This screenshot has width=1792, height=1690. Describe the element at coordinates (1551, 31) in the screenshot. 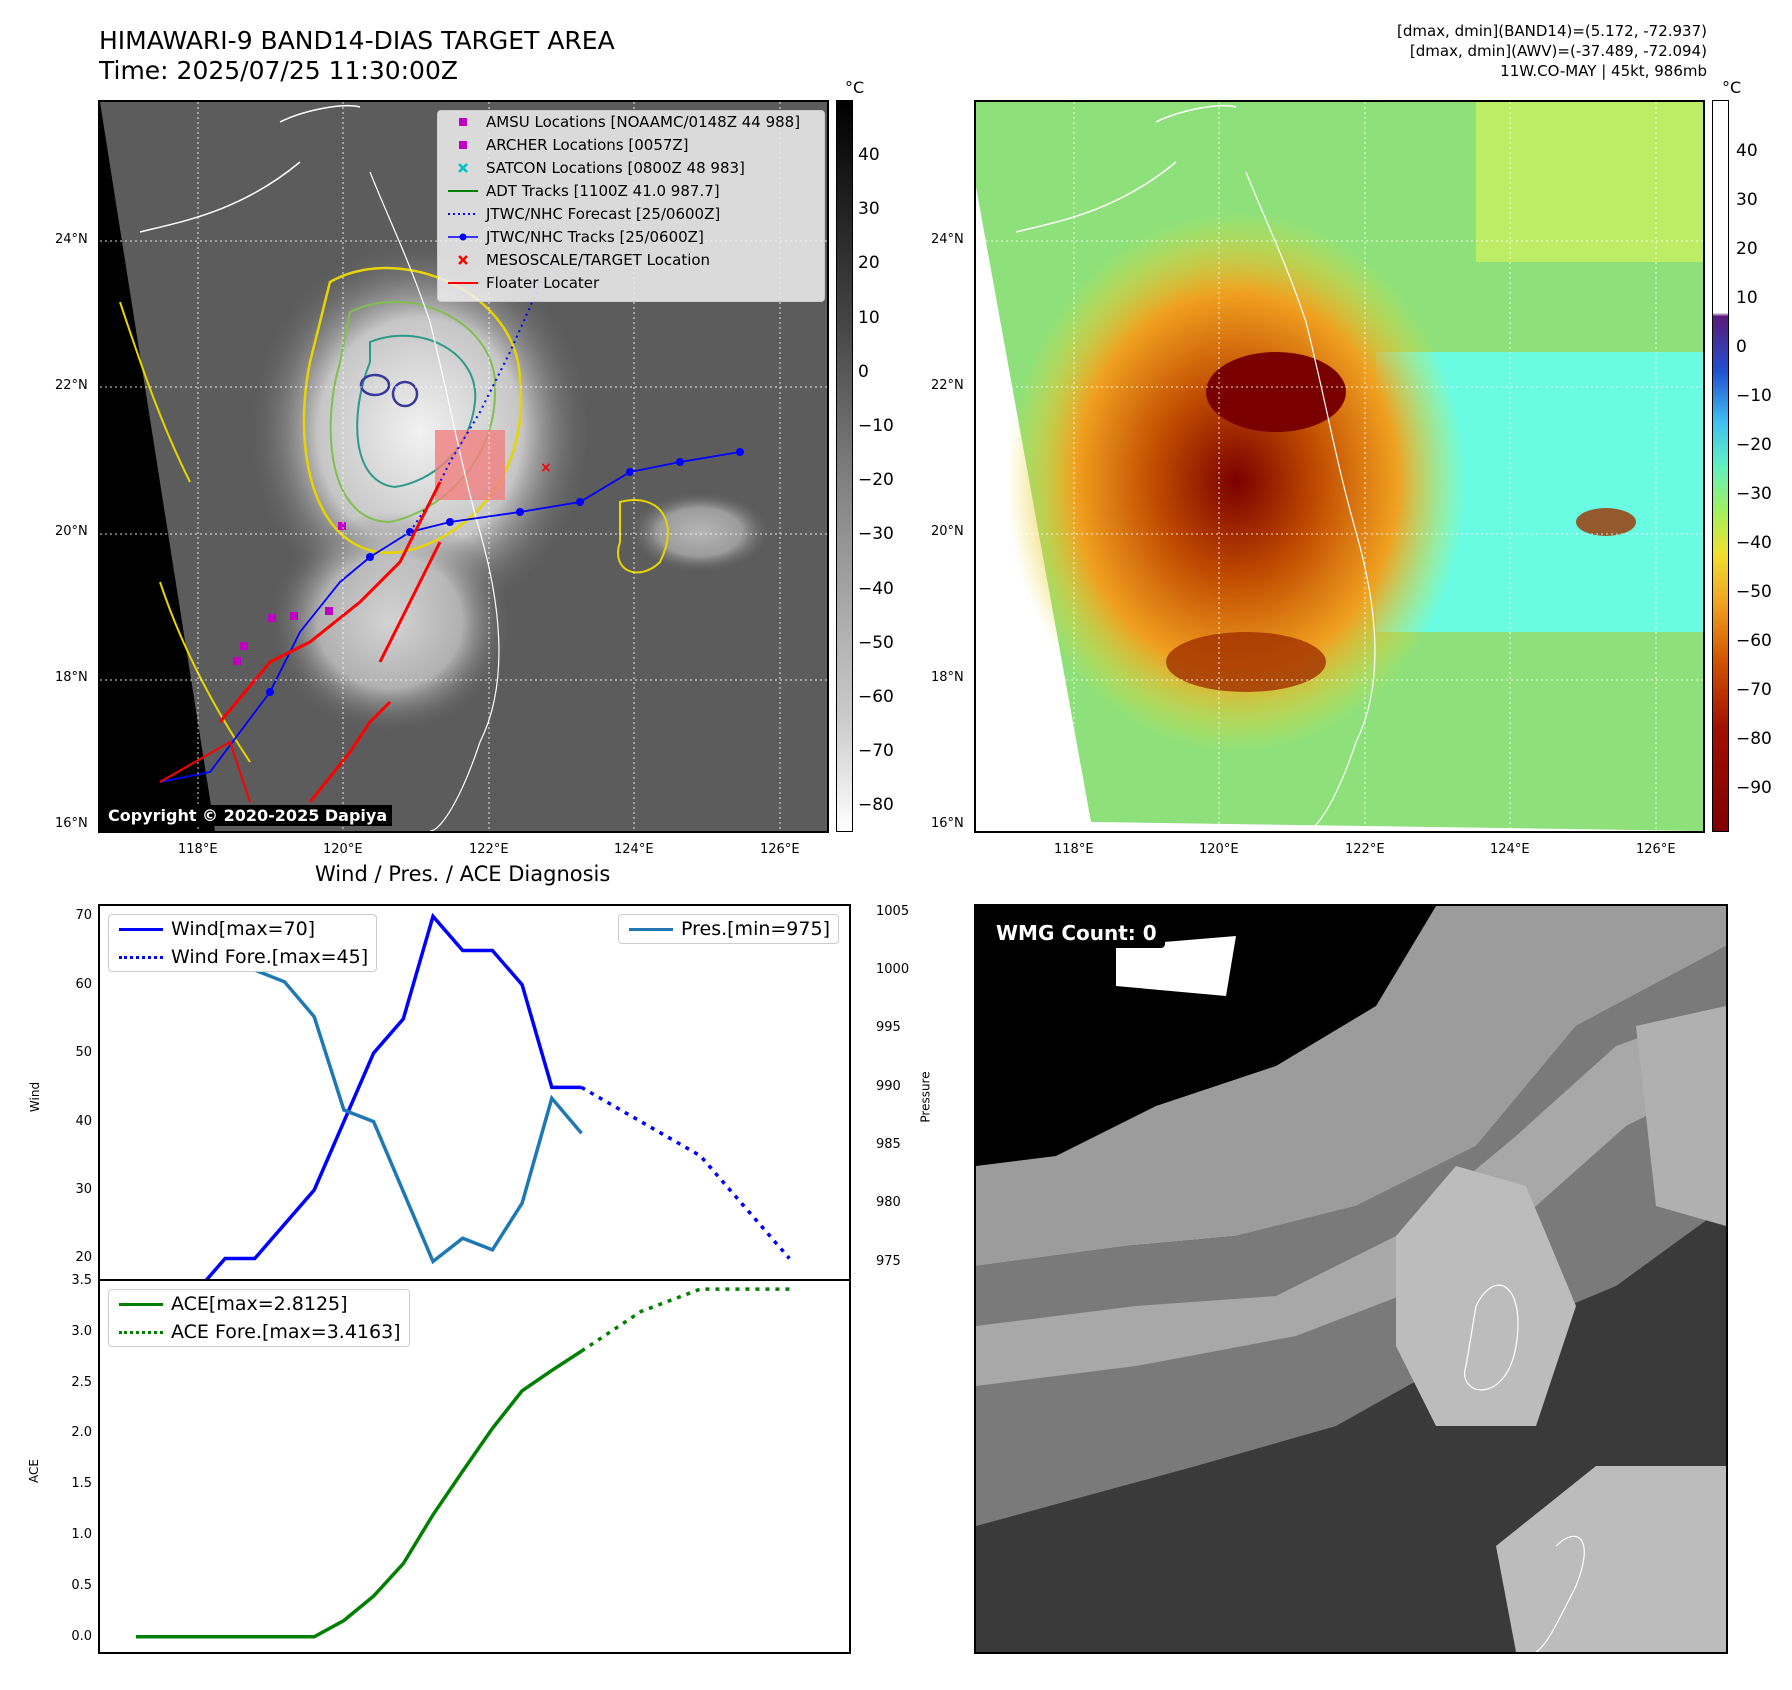

I see `info-line1: [dmax, dmin](BAND14)=(5.172, -72.937)` at that location.